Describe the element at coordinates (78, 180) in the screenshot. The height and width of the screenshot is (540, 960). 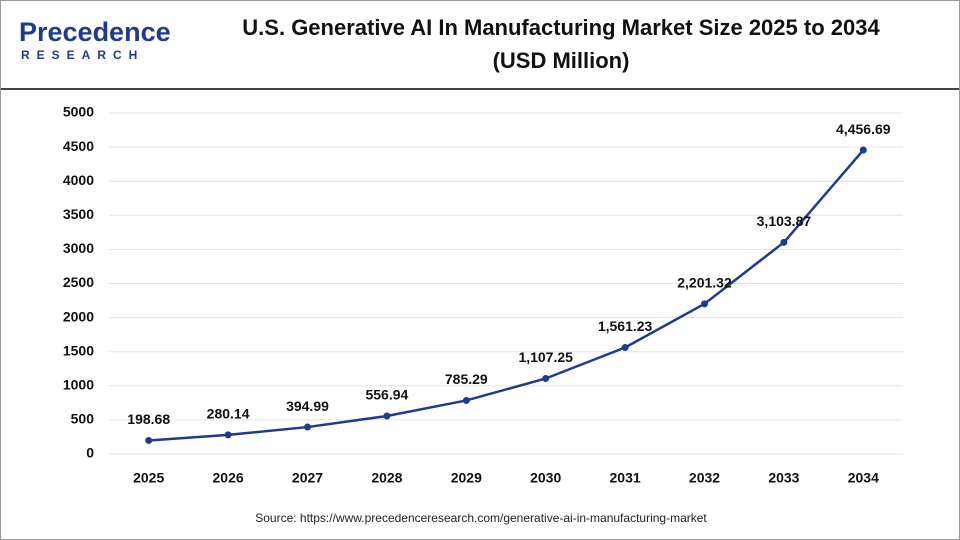
I see `y-tick-label: 4000` at that location.